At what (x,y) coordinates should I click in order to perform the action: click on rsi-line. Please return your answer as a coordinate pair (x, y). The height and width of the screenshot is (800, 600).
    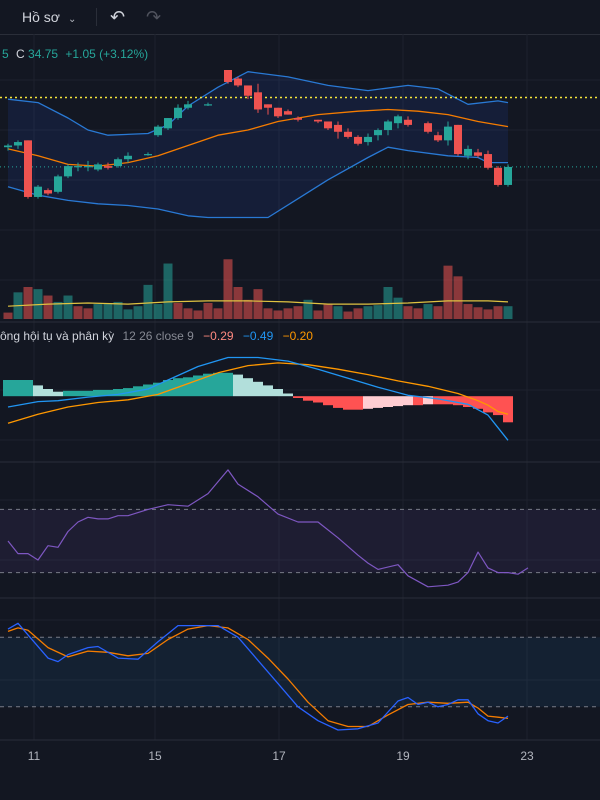
    Looking at the image, I should click on (268, 528).